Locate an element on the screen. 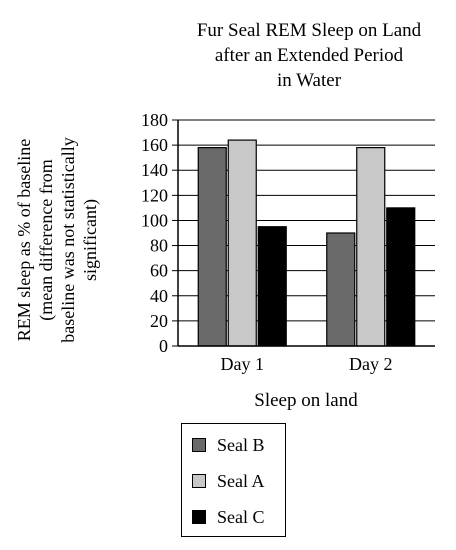 This screenshot has height=550, width=456. legend-item-seal-a: Seal A is located at coordinates (228, 481).